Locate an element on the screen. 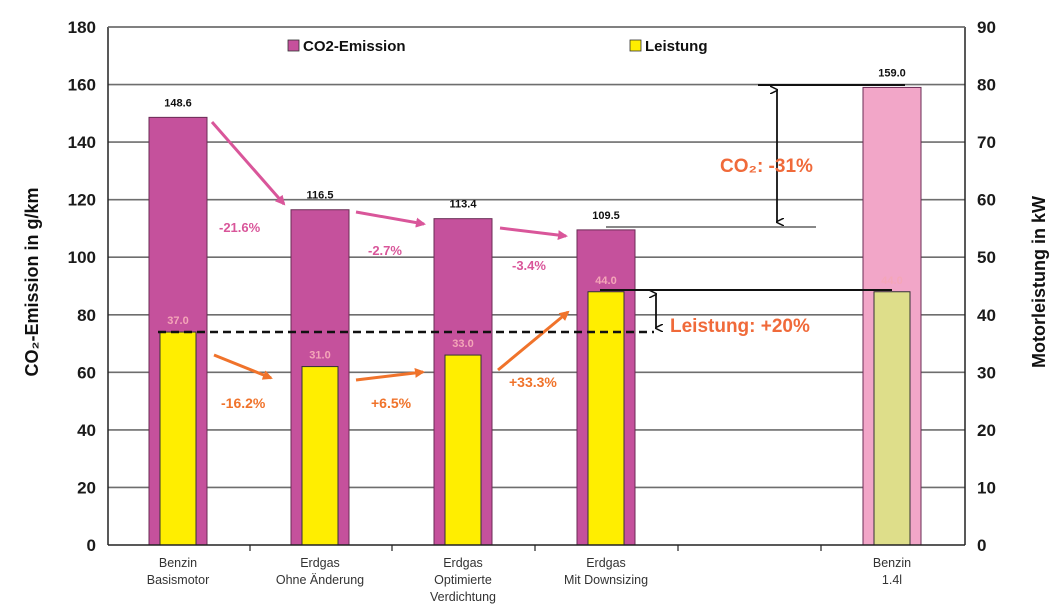  y2-tick-label-30: 30 is located at coordinates (986, 372).